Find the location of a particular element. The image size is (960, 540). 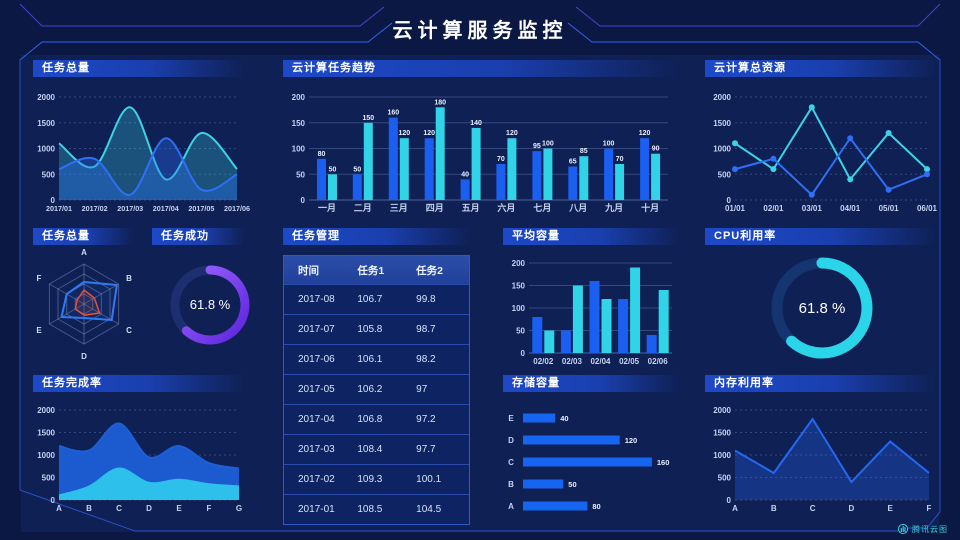

table-cell: 2017-06 is located at coordinates (318, 359).